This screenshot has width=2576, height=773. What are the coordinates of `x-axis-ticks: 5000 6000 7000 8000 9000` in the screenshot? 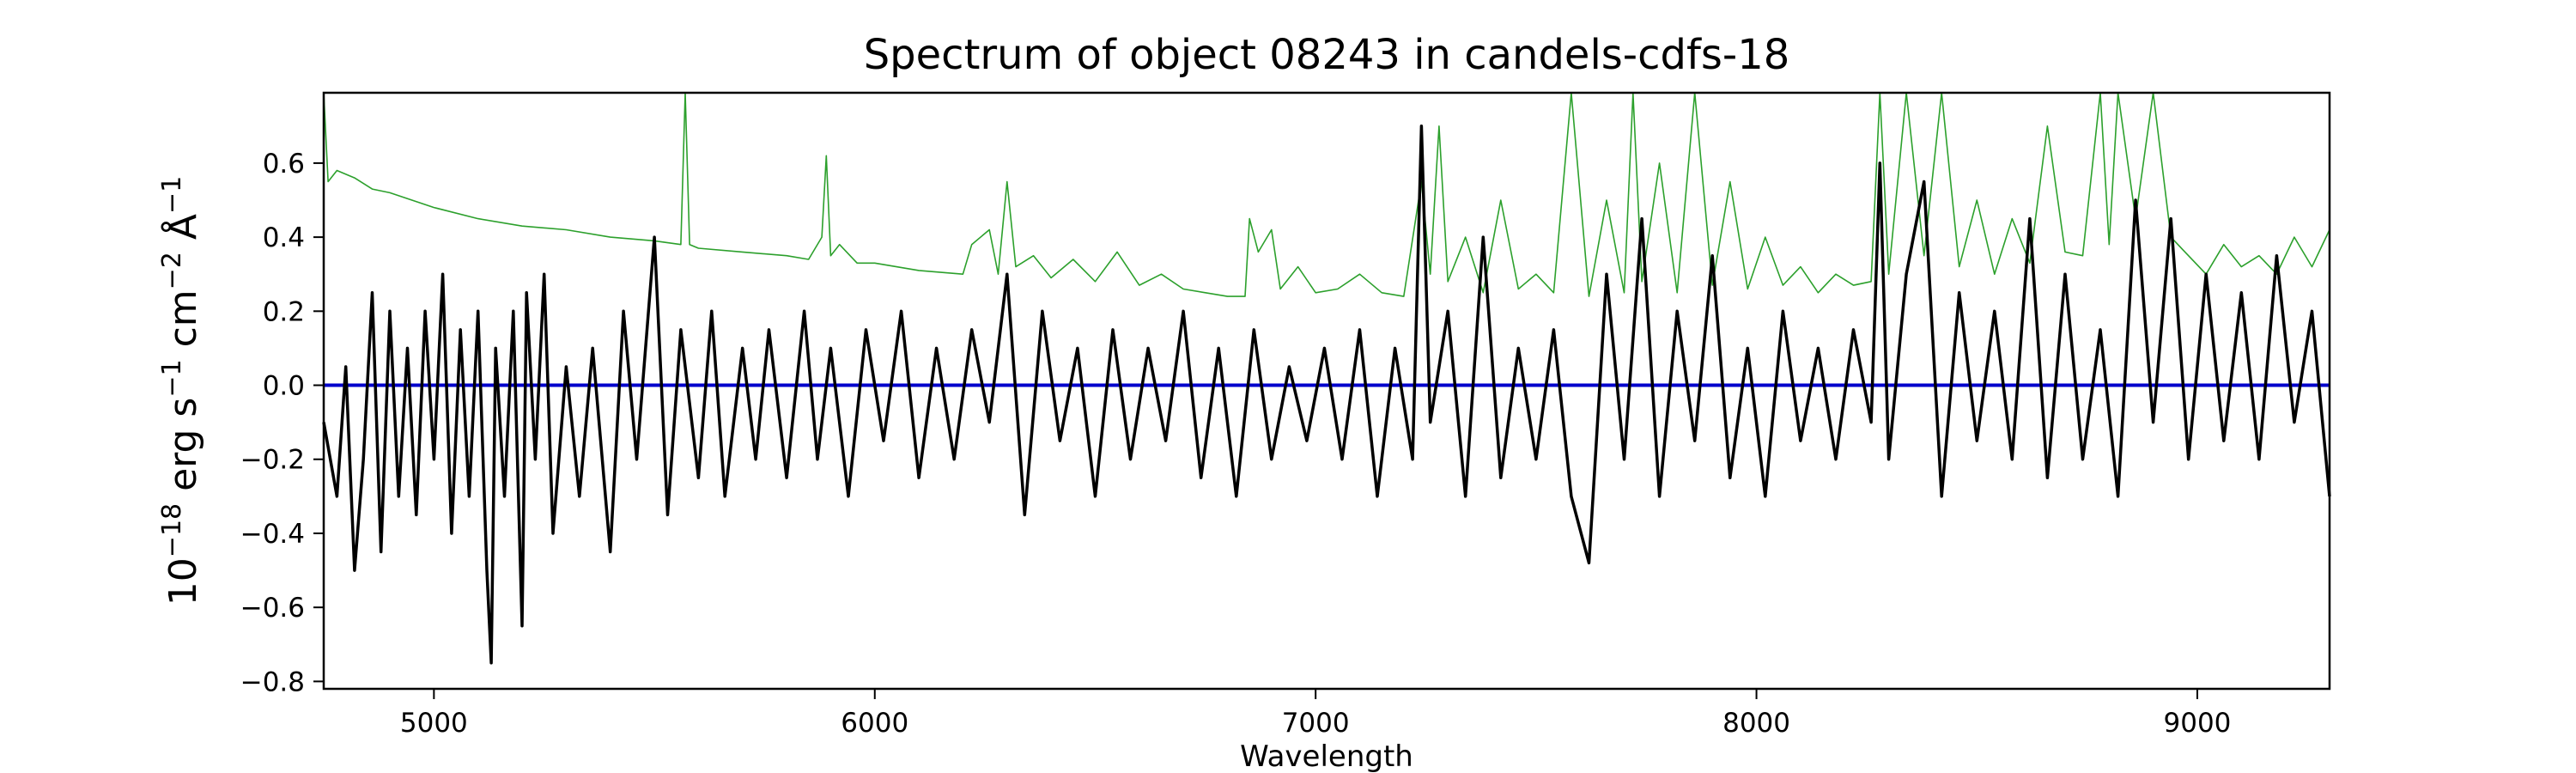 It's located at (1316, 714).